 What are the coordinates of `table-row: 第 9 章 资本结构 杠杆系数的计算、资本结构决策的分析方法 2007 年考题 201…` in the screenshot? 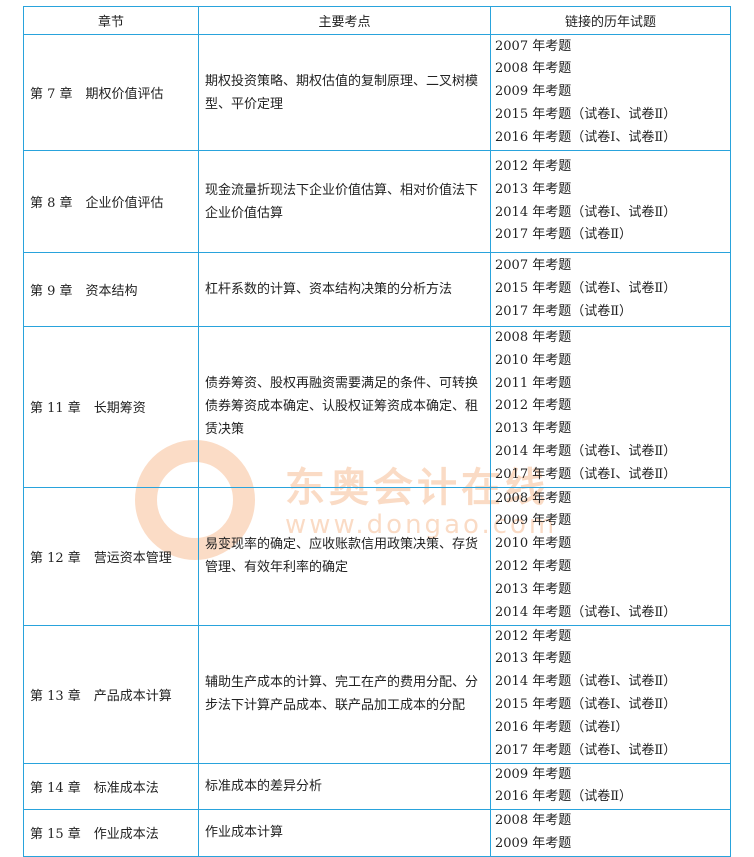 It's located at (377, 289).